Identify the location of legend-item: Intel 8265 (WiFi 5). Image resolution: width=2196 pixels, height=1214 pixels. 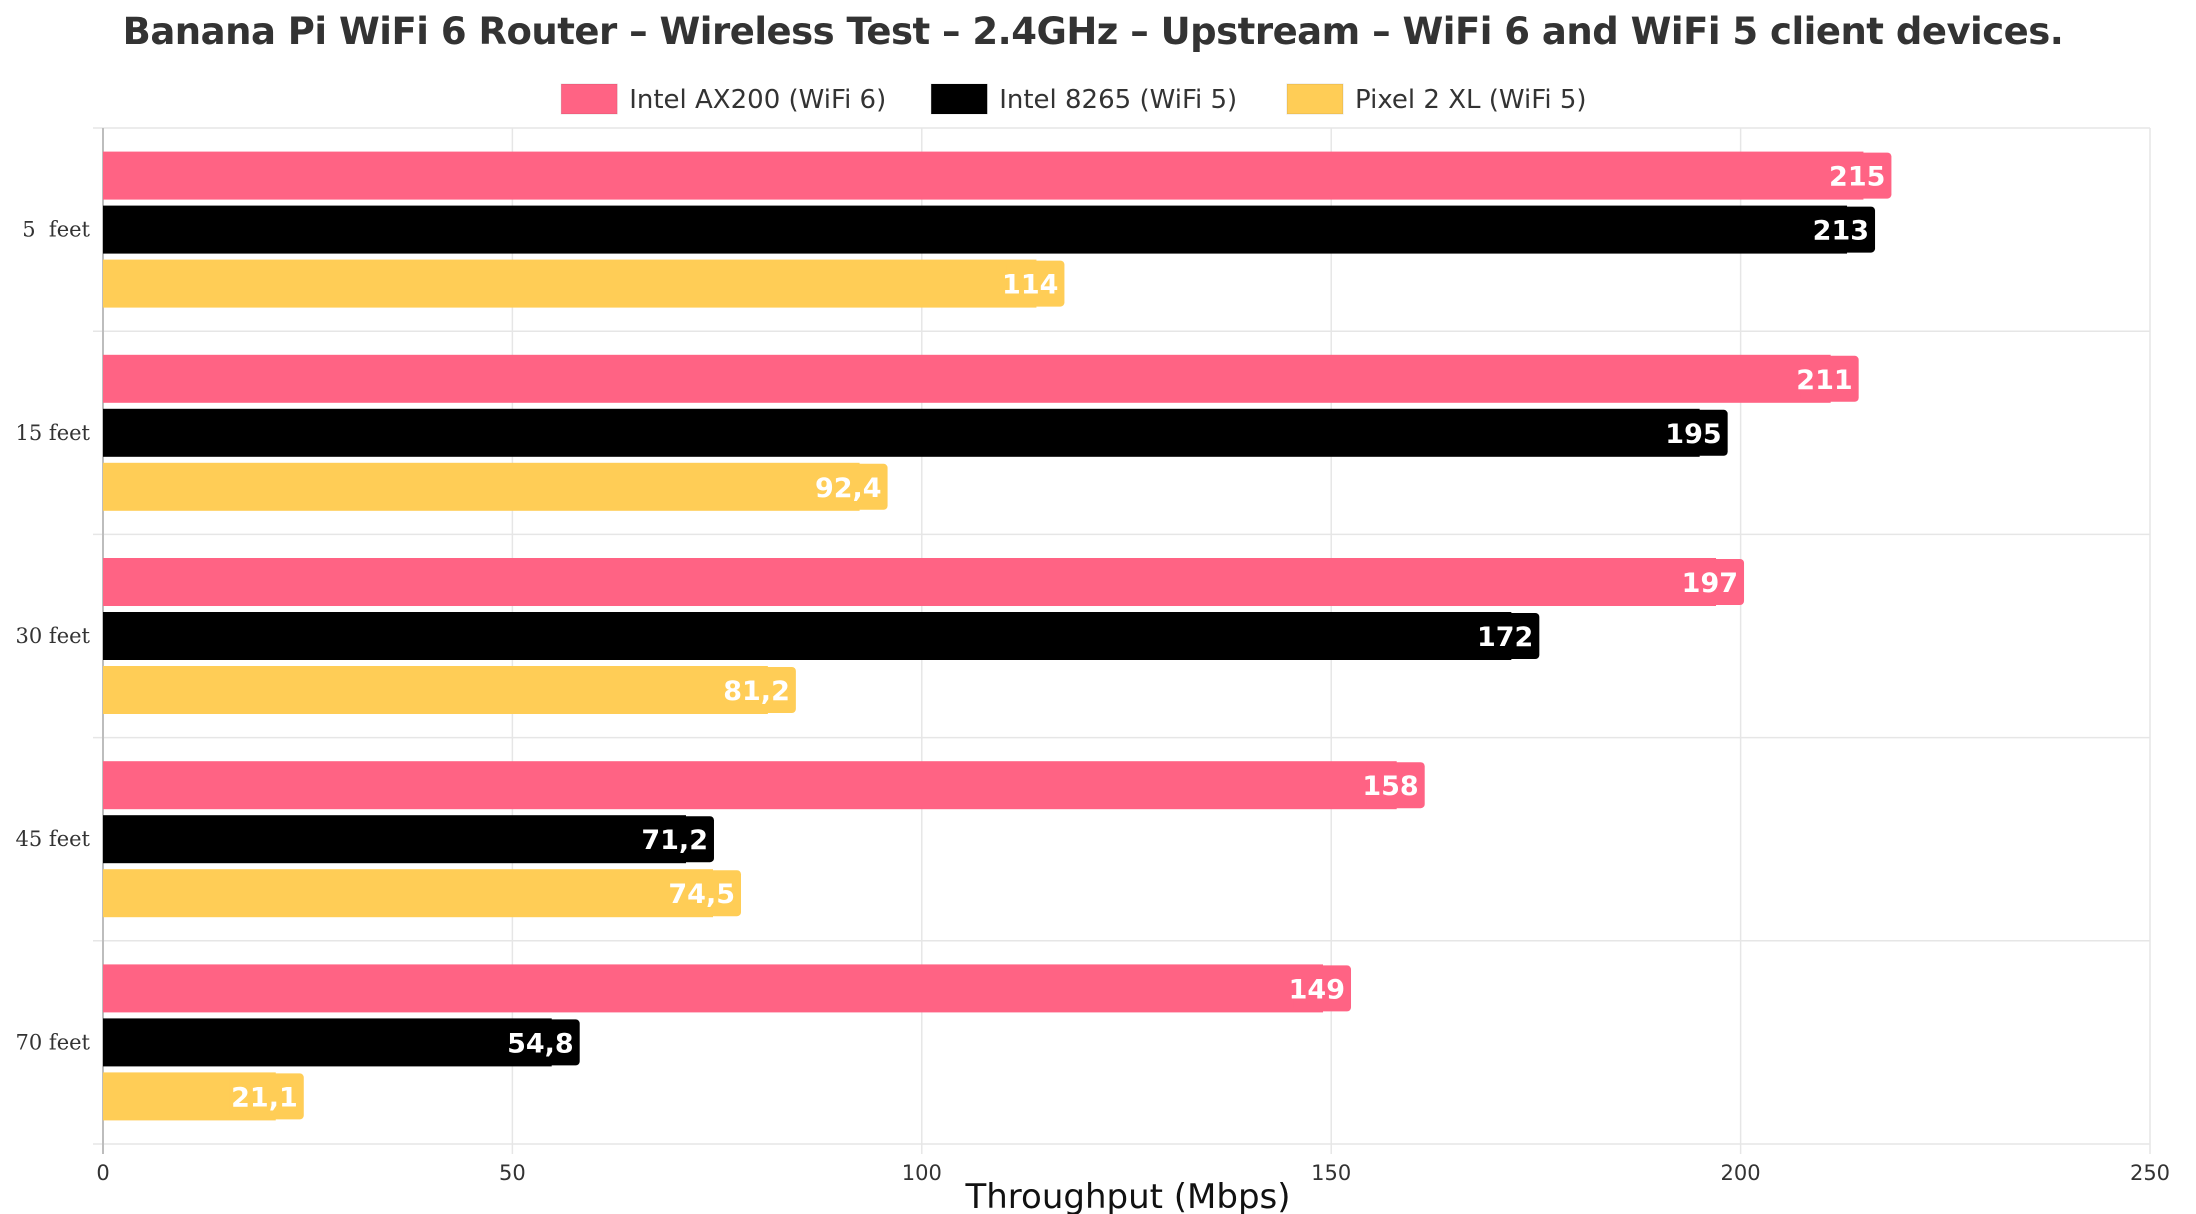
(1083, 99).